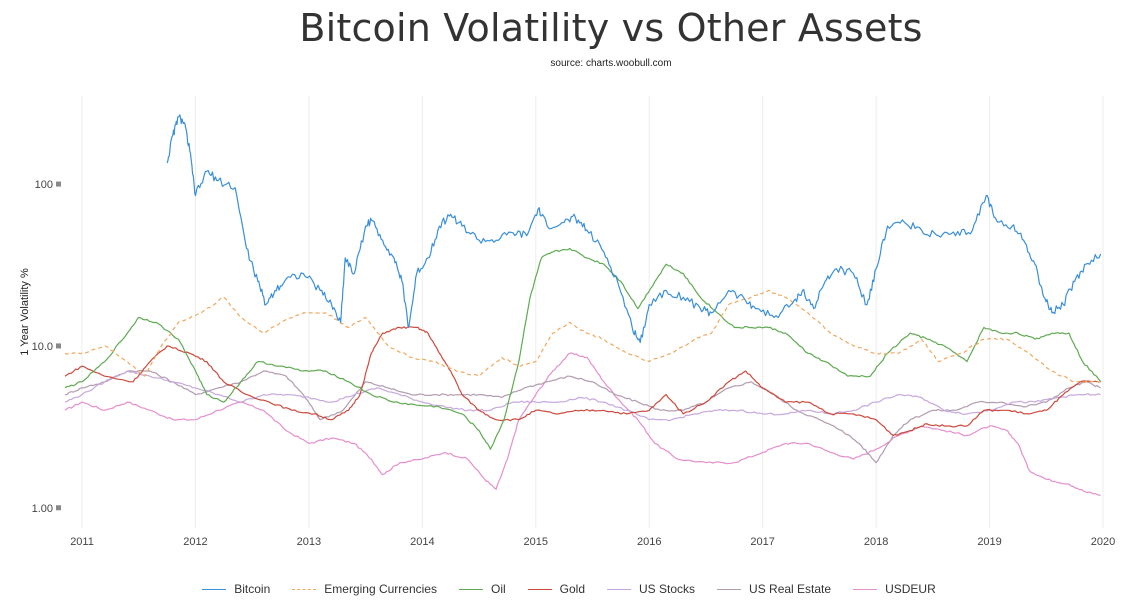 The height and width of the screenshot is (611, 1138). I want to click on x-tick-label: 2020, so click(1103, 542).